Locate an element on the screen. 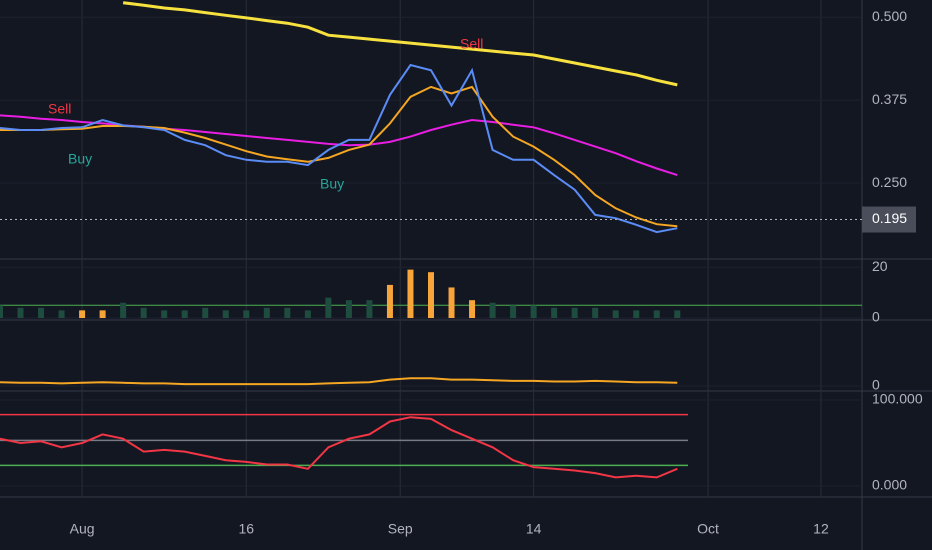 The height and width of the screenshot is (550, 932). y-tick-label: 0.500 is located at coordinates (889, 16).